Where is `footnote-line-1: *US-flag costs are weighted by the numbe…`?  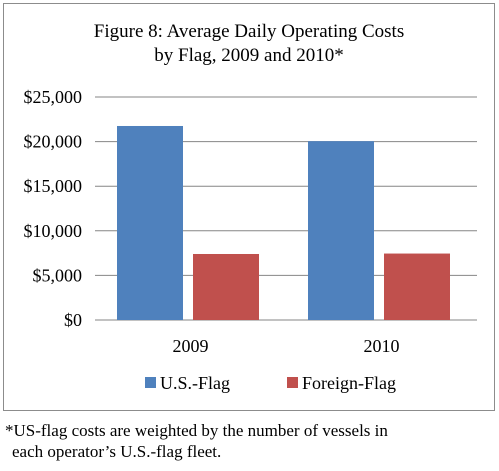 footnote-line-1: *US-flag costs are weighted by the numbe… is located at coordinates (196, 430).